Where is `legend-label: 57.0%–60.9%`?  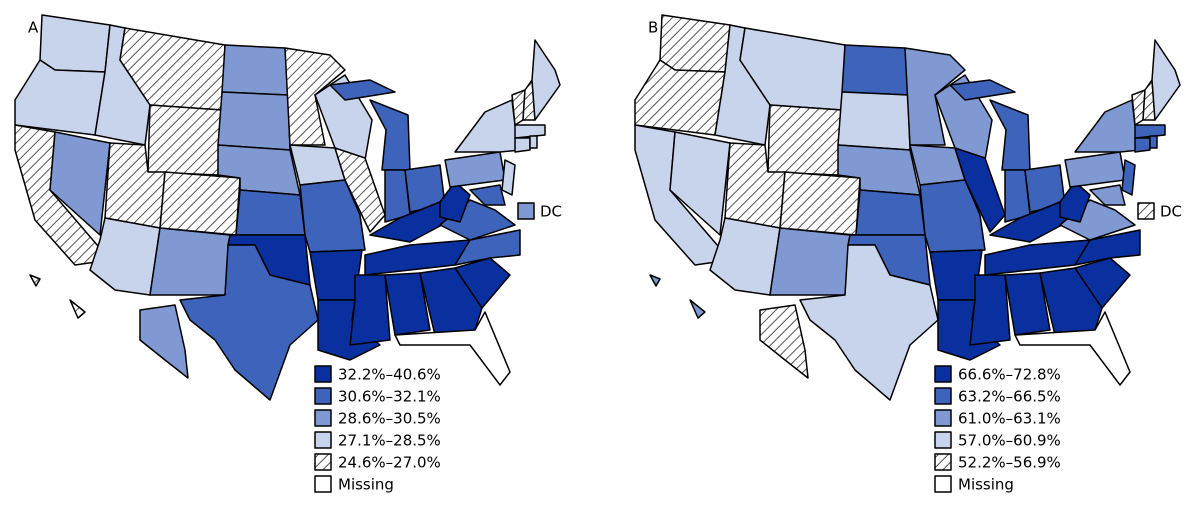 legend-label: 57.0%–60.9% is located at coordinates (1009, 441).